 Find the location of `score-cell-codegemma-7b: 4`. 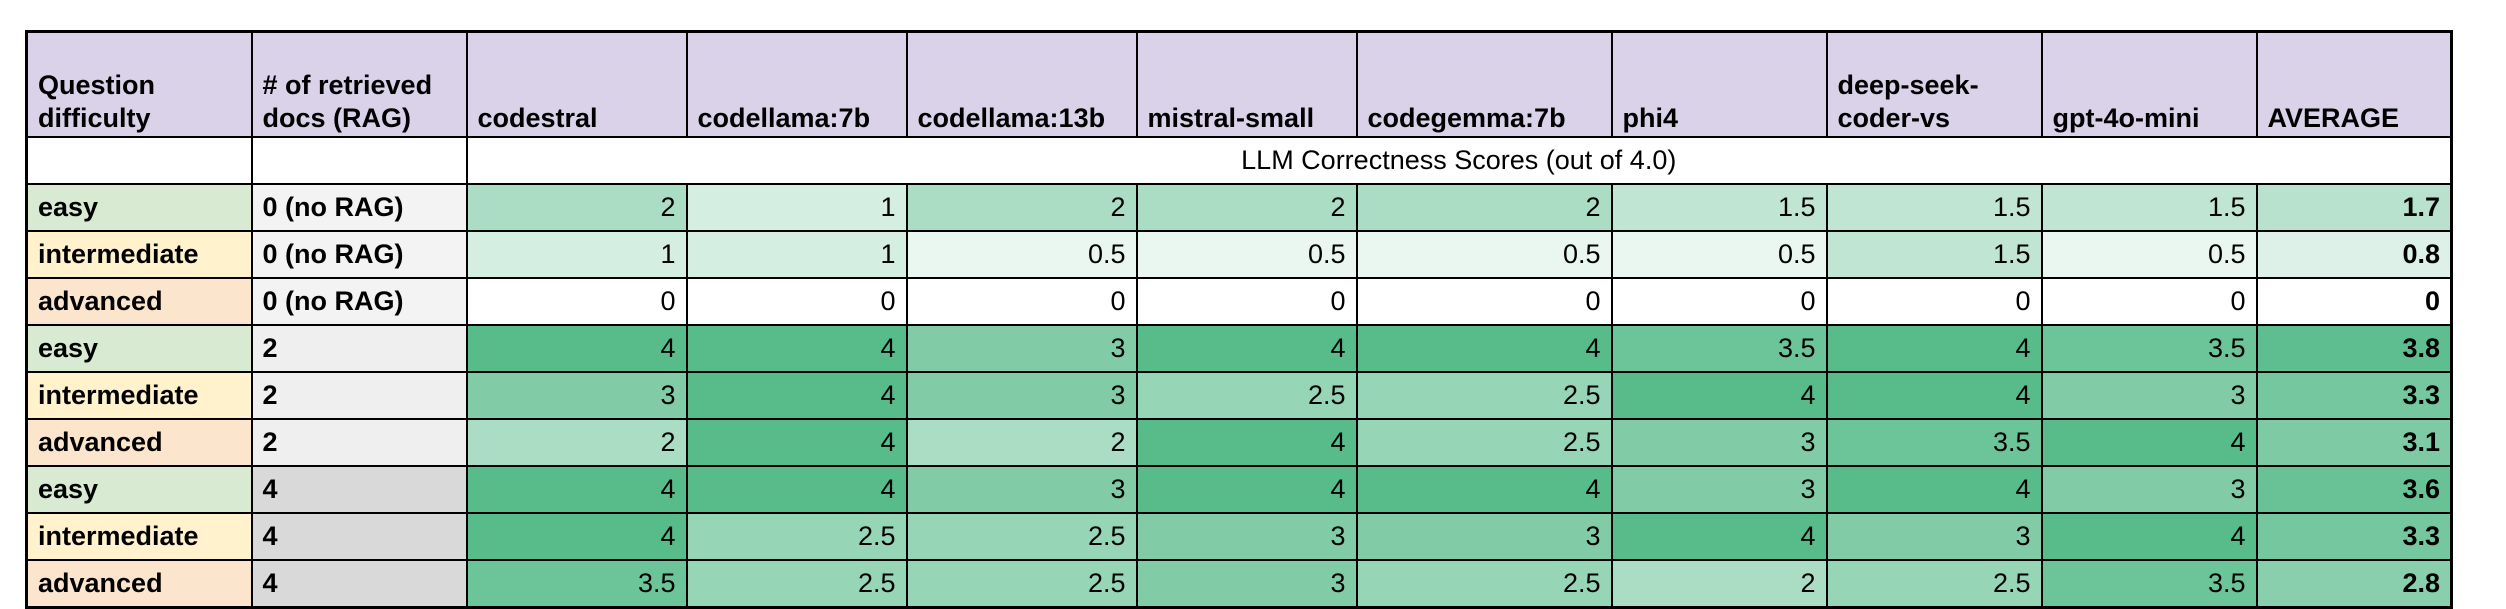

score-cell-codegemma-7b: 4 is located at coordinates (1484, 489).